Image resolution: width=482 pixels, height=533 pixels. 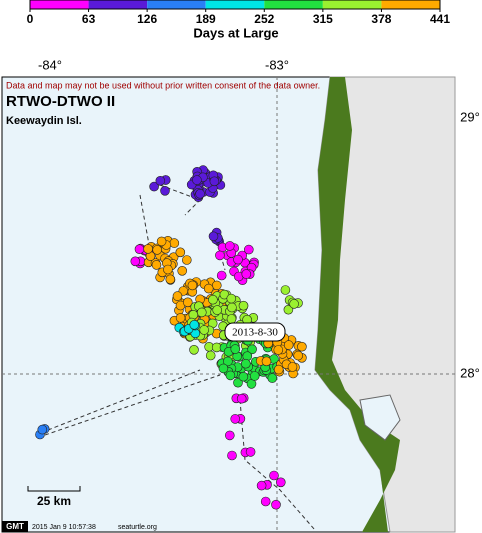 I want to click on colorbar-tick-label: 63, so click(x=89, y=19).